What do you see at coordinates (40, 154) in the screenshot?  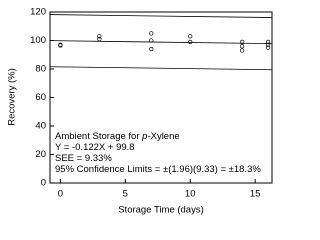 I see `y-tick-label: 20` at bounding box center [40, 154].